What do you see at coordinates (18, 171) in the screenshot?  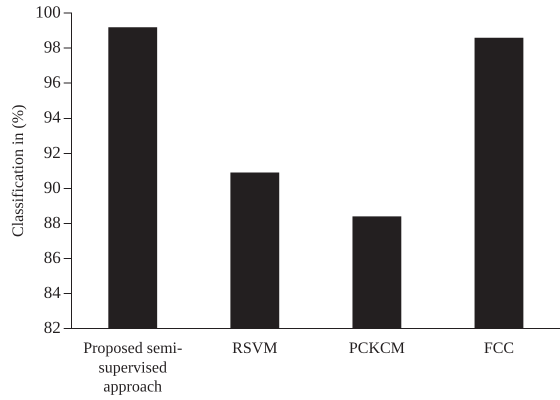 I see `y-axis-title: Classification in (%)` at bounding box center [18, 171].